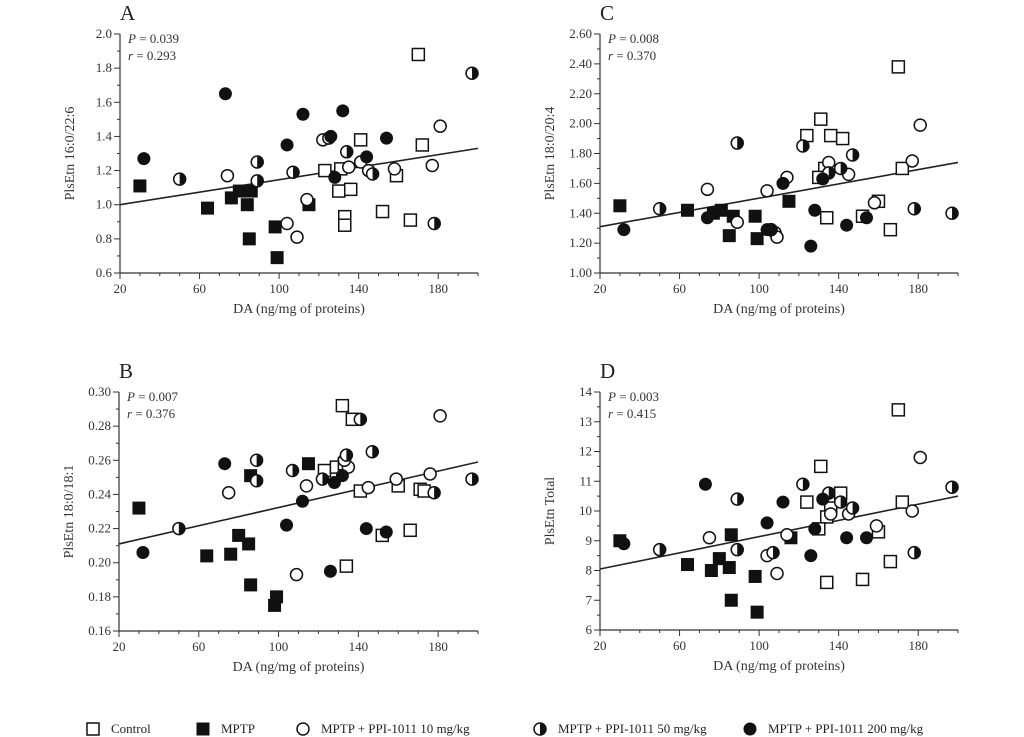 The width and height of the screenshot is (1024, 737). I want to click on legend-marker-filled-square, so click(203, 729).